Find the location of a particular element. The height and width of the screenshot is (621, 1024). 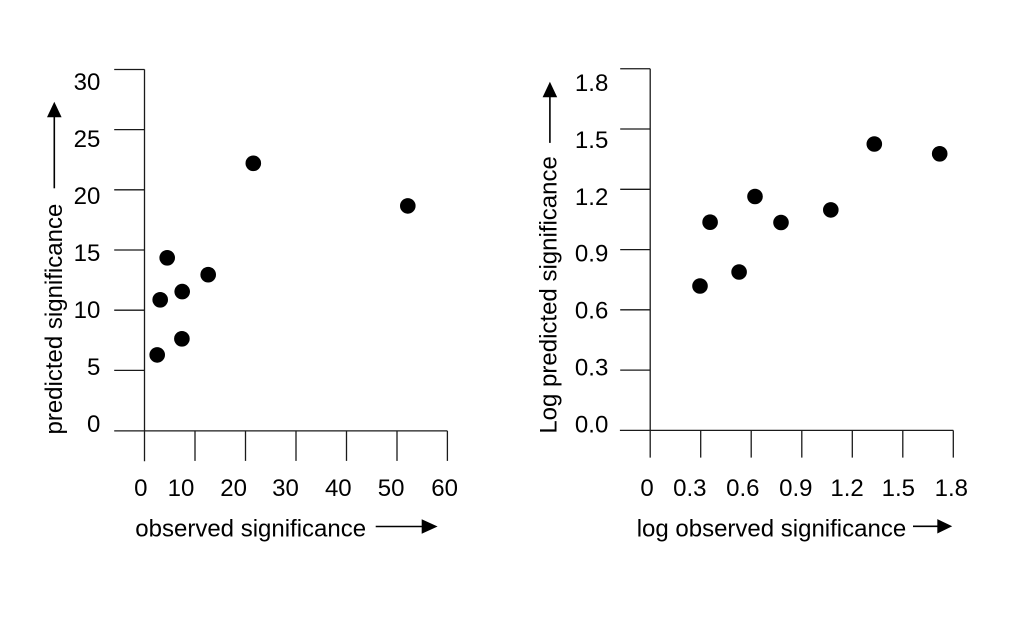

svg-text: predicted significance is located at coordinates (54, 319).